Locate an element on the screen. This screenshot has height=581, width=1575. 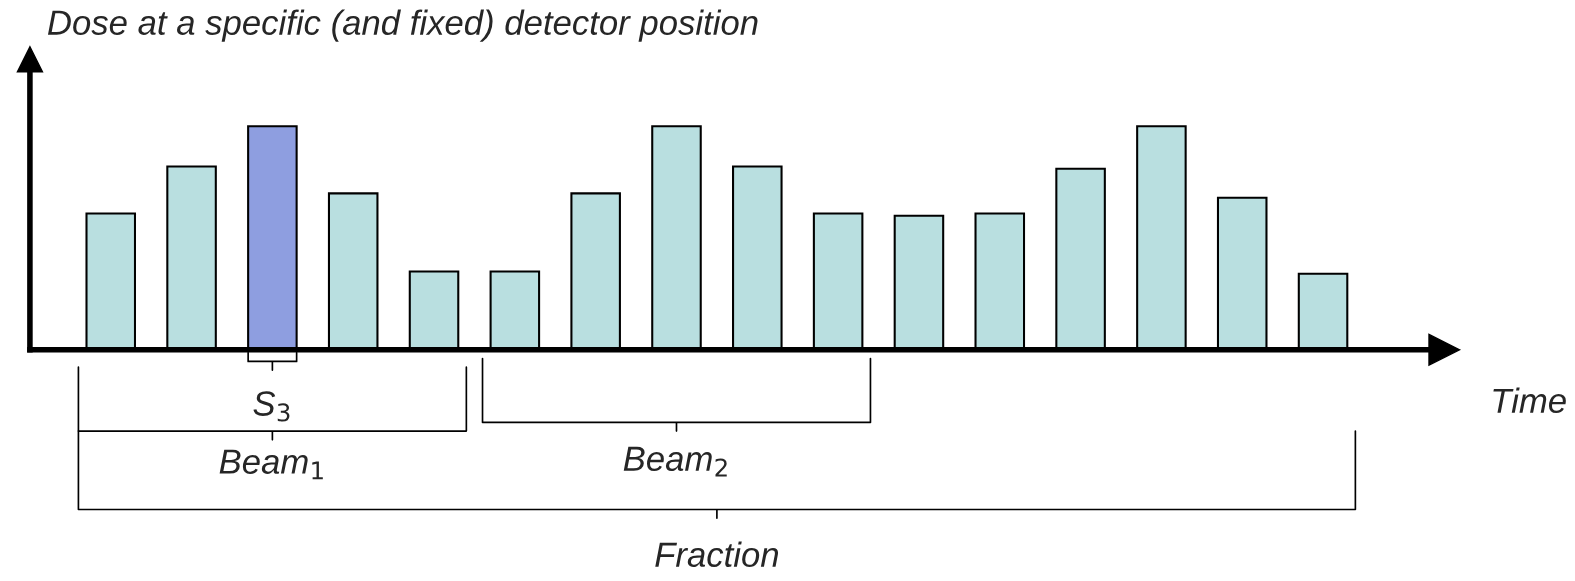
text: S$_{3}$ is located at coordinates (271, 406).